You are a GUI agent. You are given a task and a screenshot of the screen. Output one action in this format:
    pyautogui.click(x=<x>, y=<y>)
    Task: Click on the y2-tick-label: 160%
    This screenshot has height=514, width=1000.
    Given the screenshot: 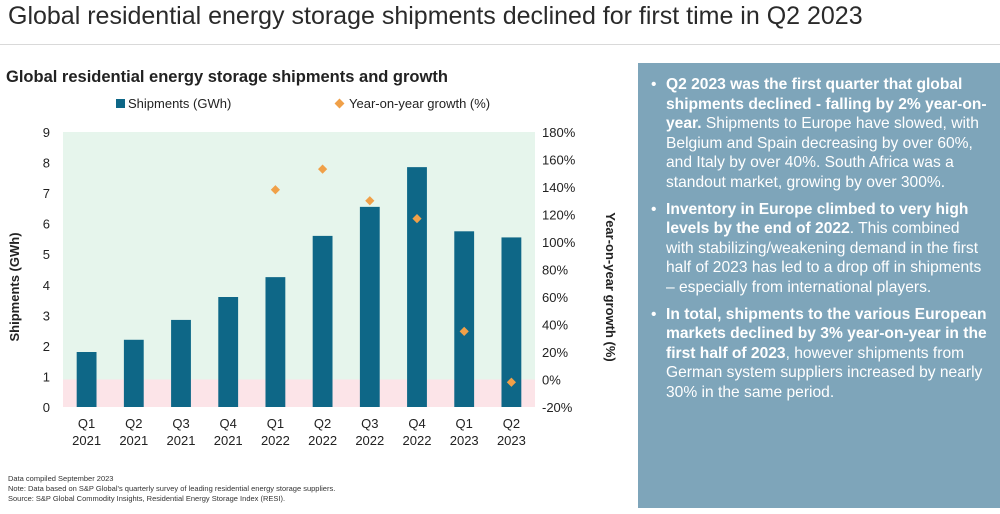 What is the action you would take?
    pyautogui.click(x=559, y=160)
    